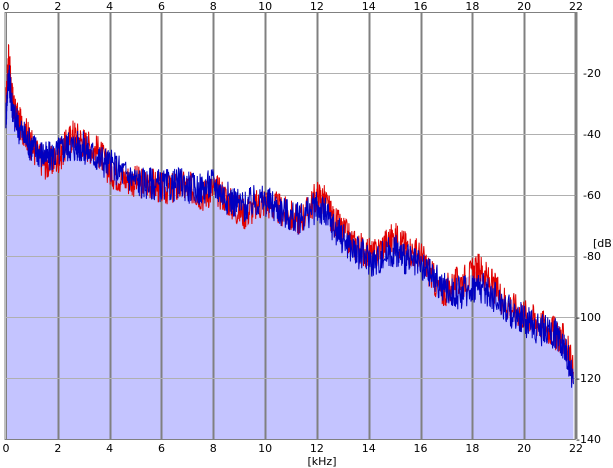 This screenshot has height=468, width=613. I want to click on x-tick-label-top: 16, so click(421, 6).